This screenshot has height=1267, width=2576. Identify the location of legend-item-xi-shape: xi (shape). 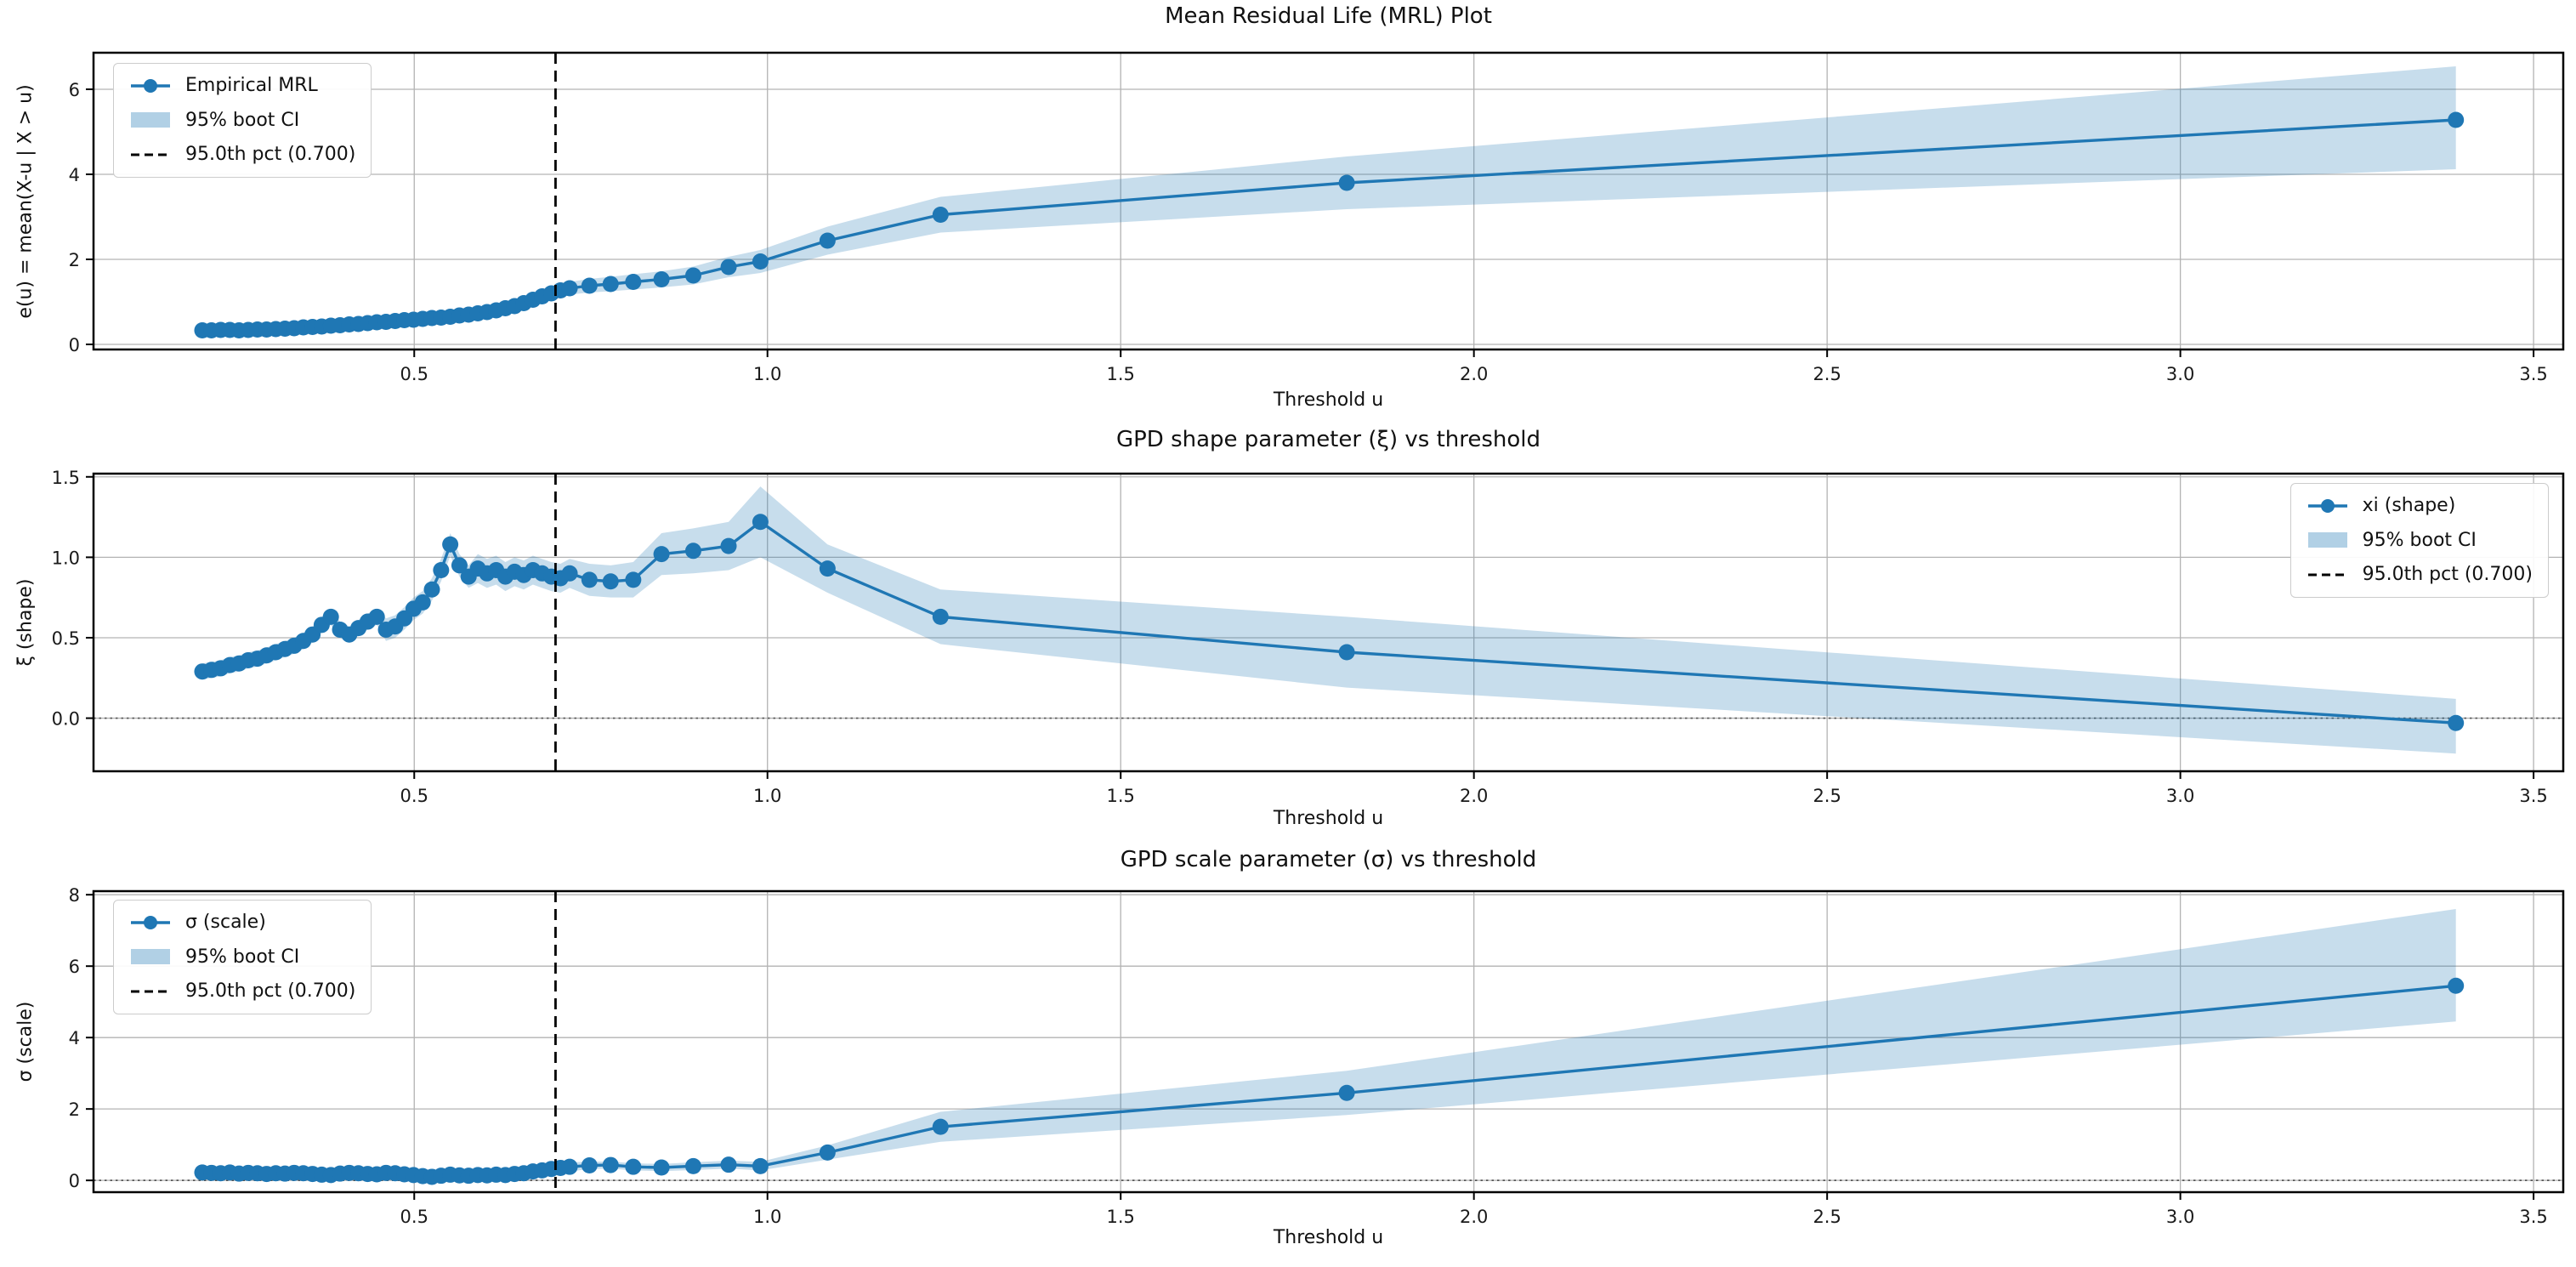
(2419, 506).